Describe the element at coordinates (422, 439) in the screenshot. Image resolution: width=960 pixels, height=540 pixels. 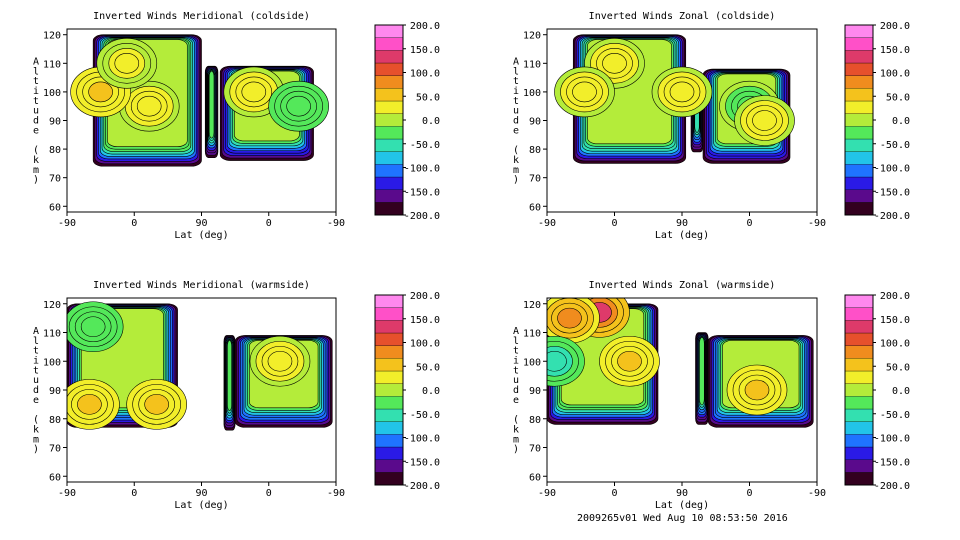
I see `colorbar-tick-label: -100.0` at that location.